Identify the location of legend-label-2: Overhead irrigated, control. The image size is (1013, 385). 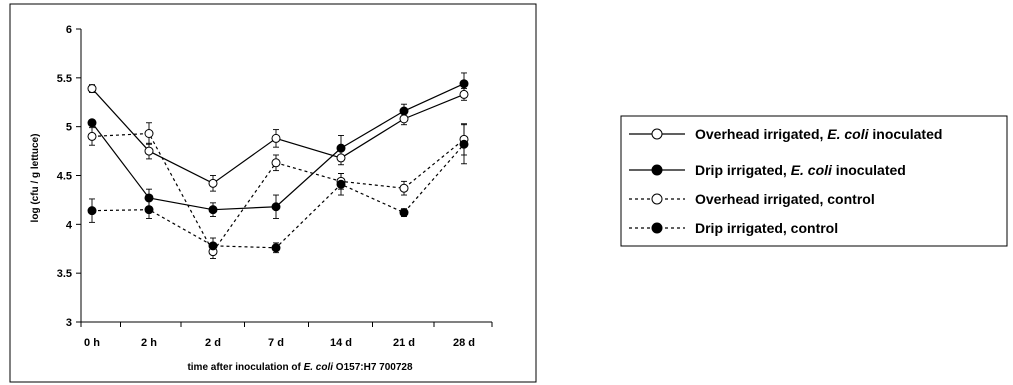
(785, 199).